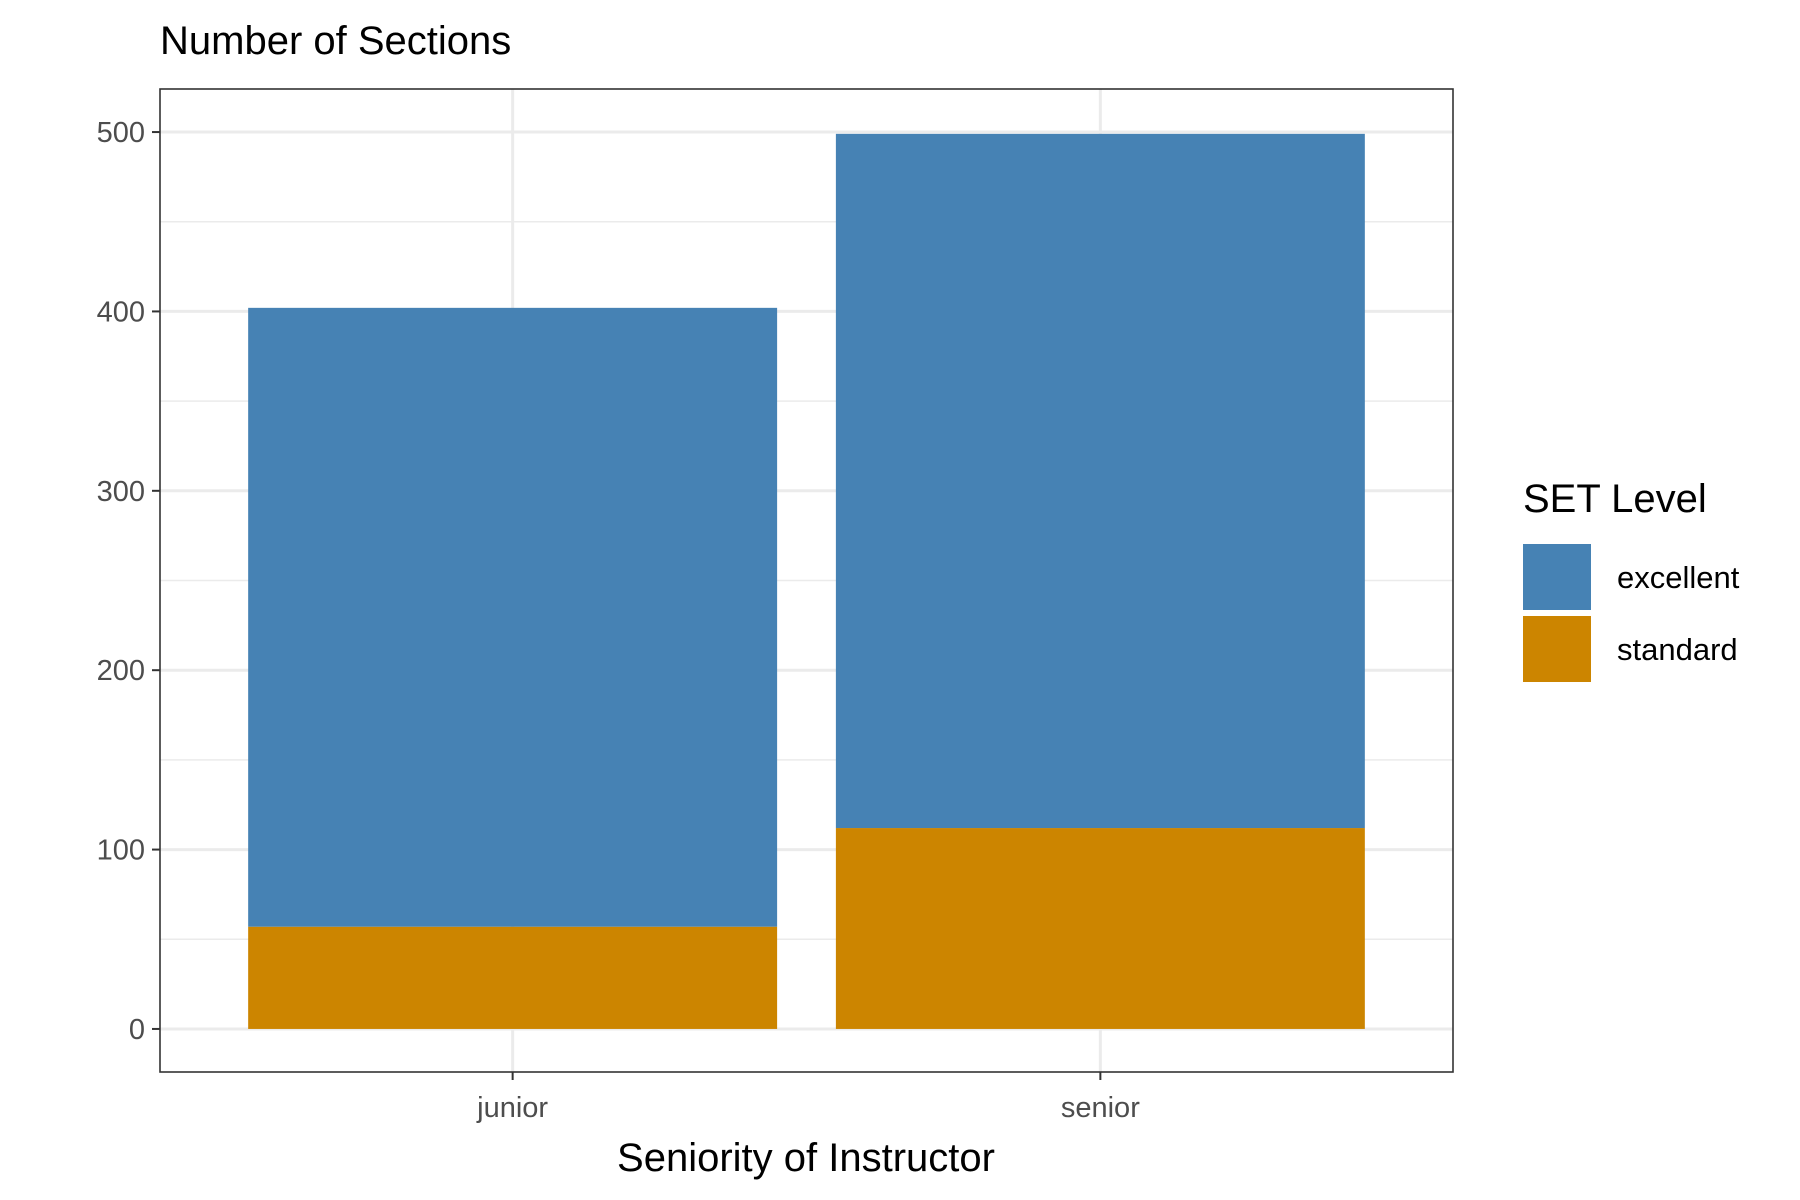  I want to click on bar-senior-standard, so click(1100, 928).